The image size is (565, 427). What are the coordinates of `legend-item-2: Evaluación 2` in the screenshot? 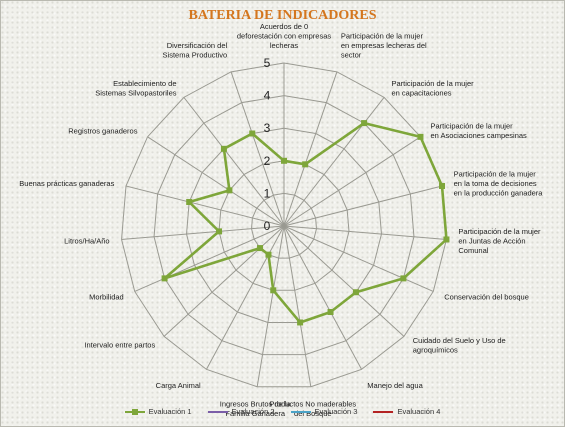 It's located at (241, 411).